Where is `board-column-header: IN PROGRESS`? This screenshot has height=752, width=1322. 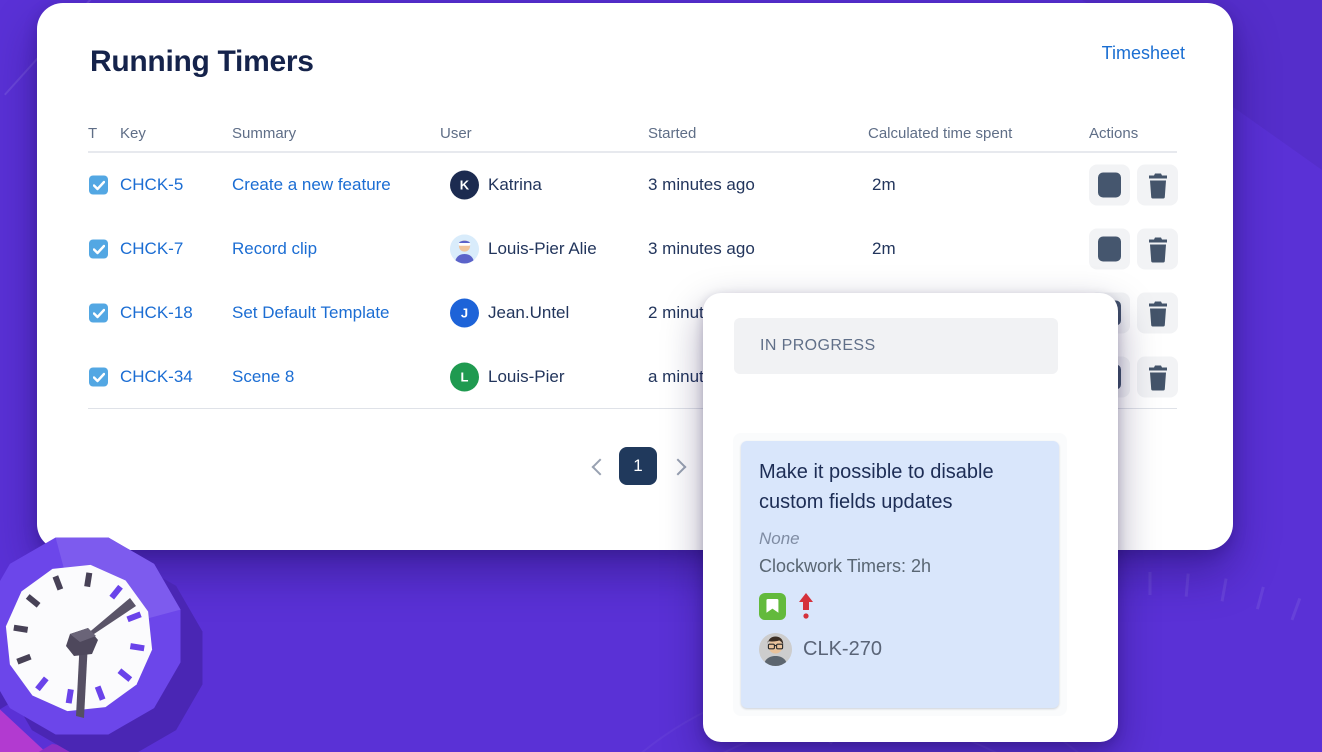 board-column-header: IN PROGRESS is located at coordinates (896, 346).